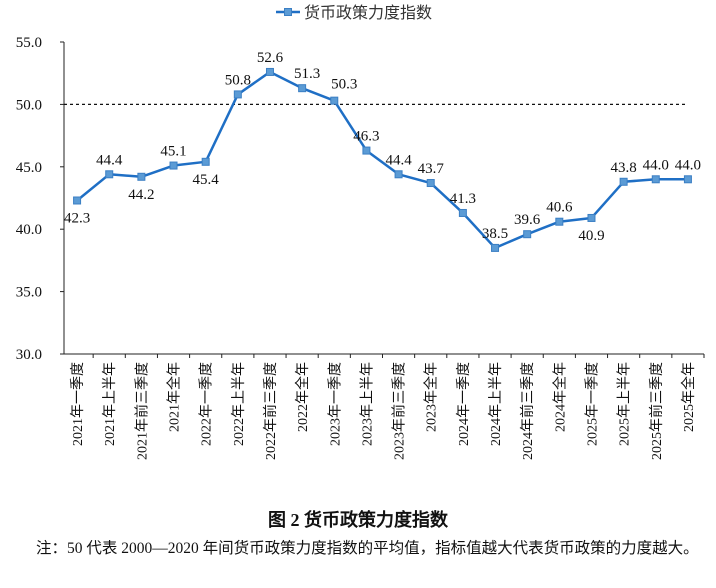  I want to click on data-label: 43.8, so click(624, 168).